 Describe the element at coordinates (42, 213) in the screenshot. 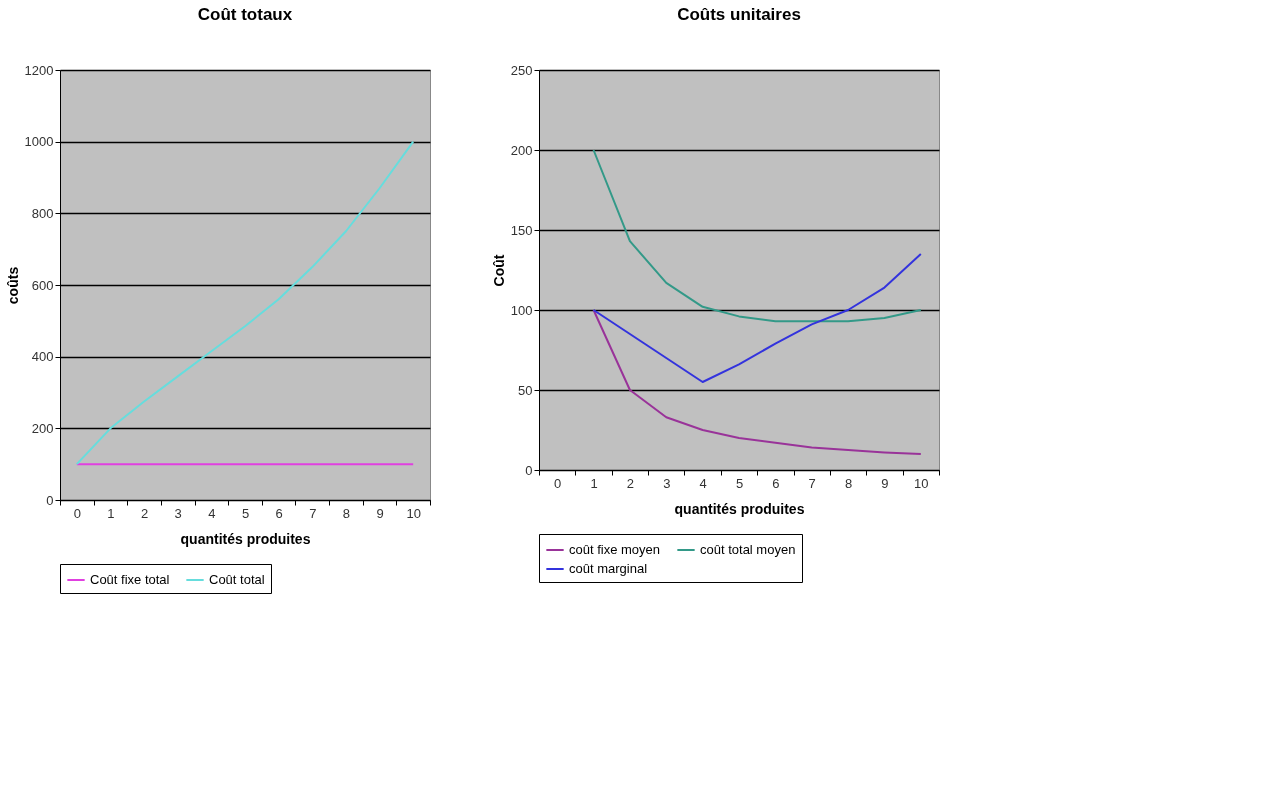

I see `y-tick-label: 800` at that location.